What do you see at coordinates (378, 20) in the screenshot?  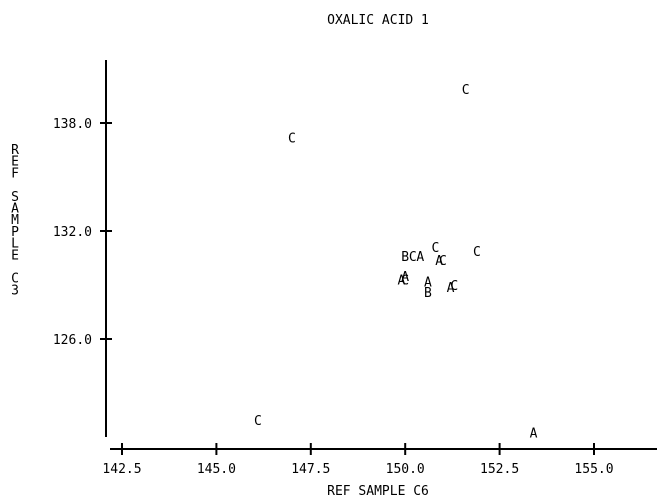 I see `chart-title: OXALIC ACID 1` at bounding box center [378, 20].